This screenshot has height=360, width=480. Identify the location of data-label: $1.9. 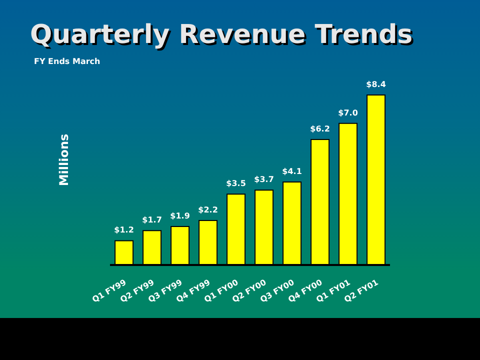
(180, 216).